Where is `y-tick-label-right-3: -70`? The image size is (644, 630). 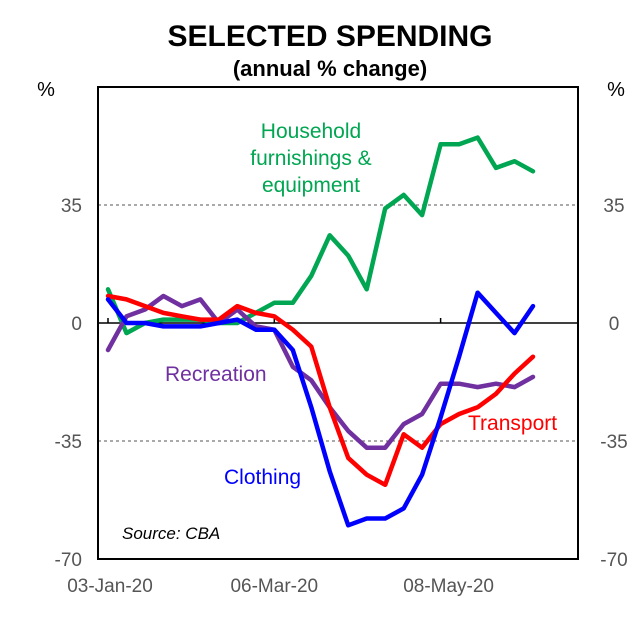
y-tick-label-right-3: -70 is located at coordinates (613, 560).